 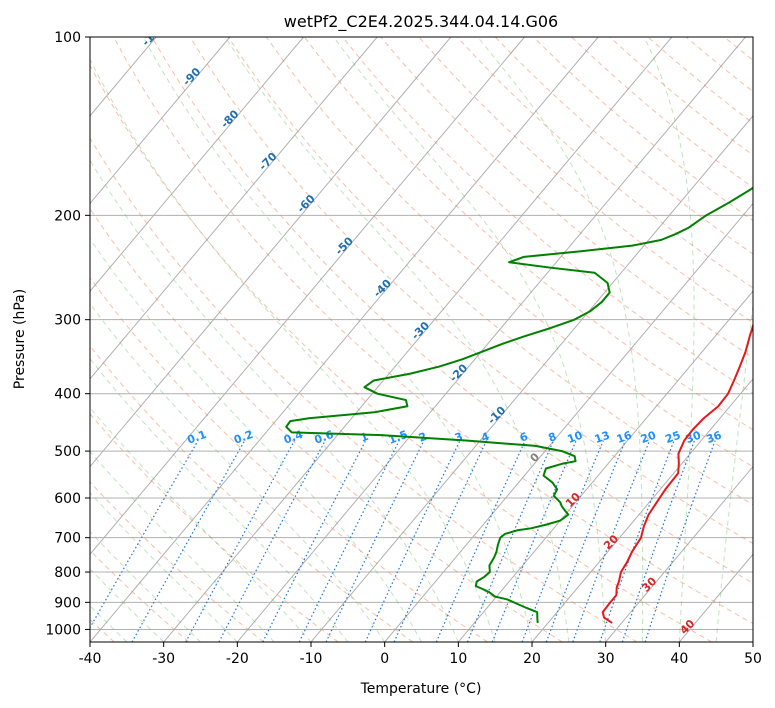 I want to click on x-tick-label: -20, so click(x=237, y=659).